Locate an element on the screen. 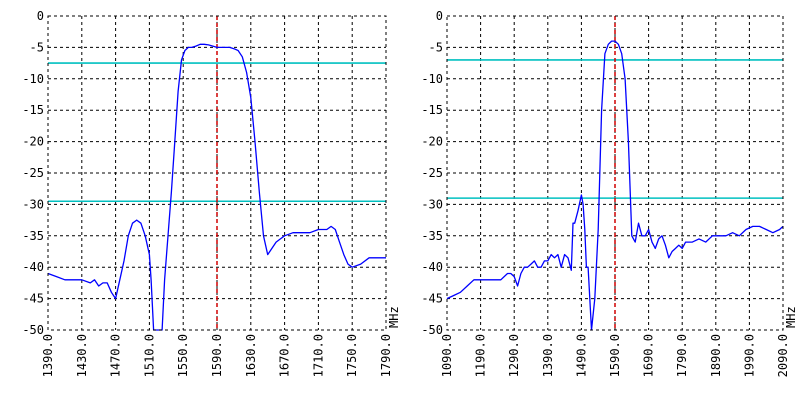 The height and width of the screenshot is (401, 795). x-tick-label: 1430.0 is located at coordinates (82, 355).